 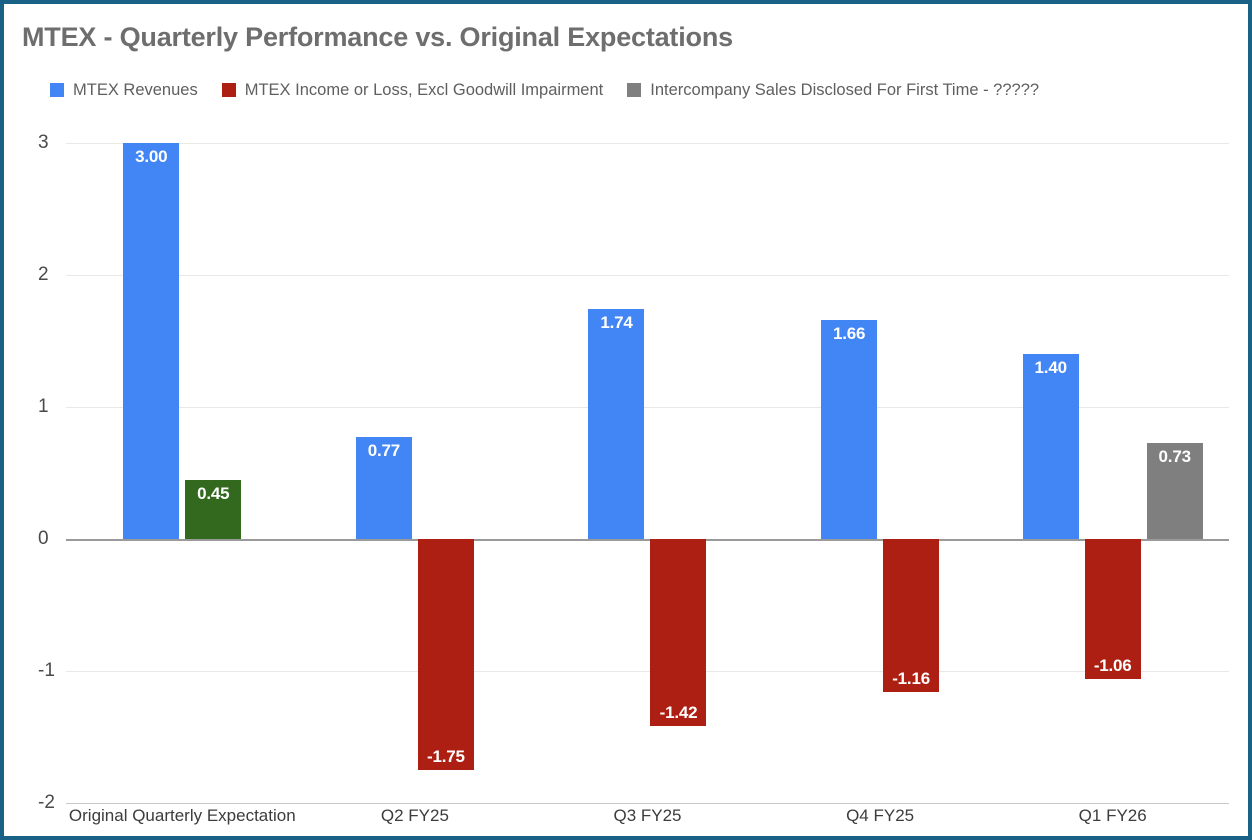 What do you see at coordinates (43, 142) in the screenshot?
I see `y-axis-tick-label: 3` at bounding box center [43, 142].